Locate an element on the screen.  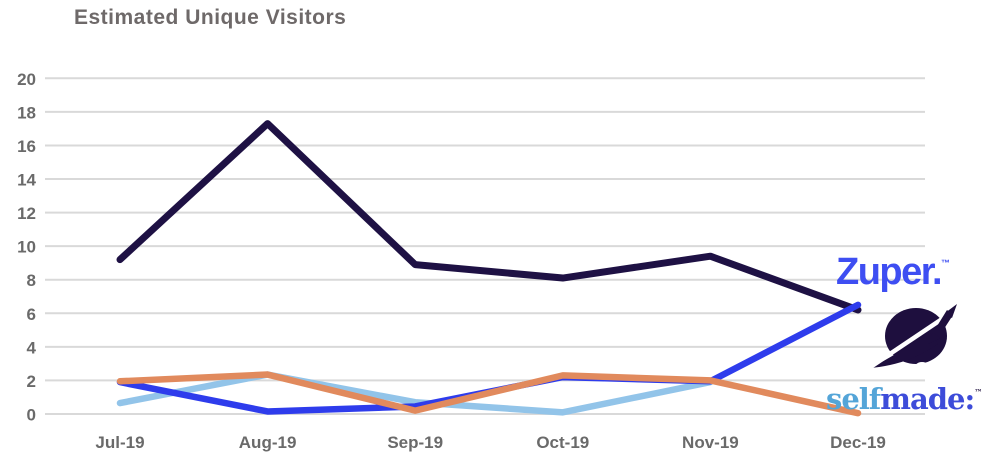
x-tick-label-Sep-19: Sep-19 is located at coordinates (415, 442).